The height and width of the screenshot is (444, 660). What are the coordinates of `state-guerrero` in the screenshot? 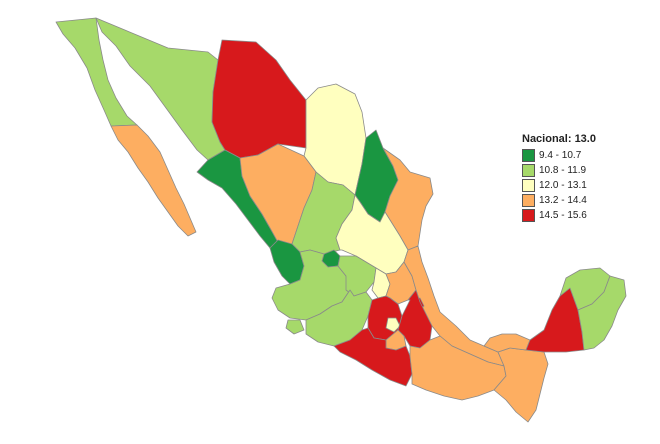 It's located at (373, 357).